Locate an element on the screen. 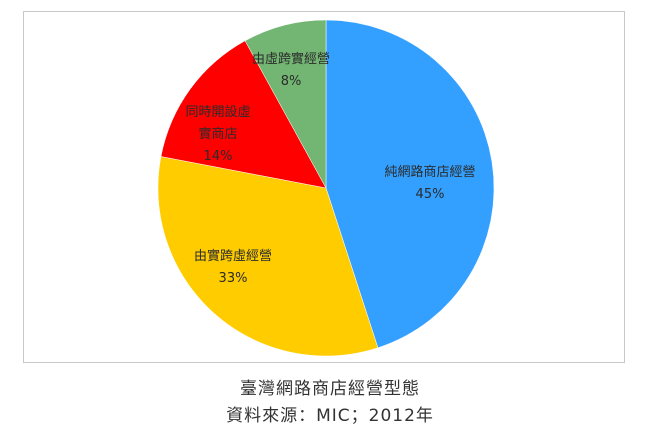  slice-value-label: 45% is located at coordinates (430, 194).